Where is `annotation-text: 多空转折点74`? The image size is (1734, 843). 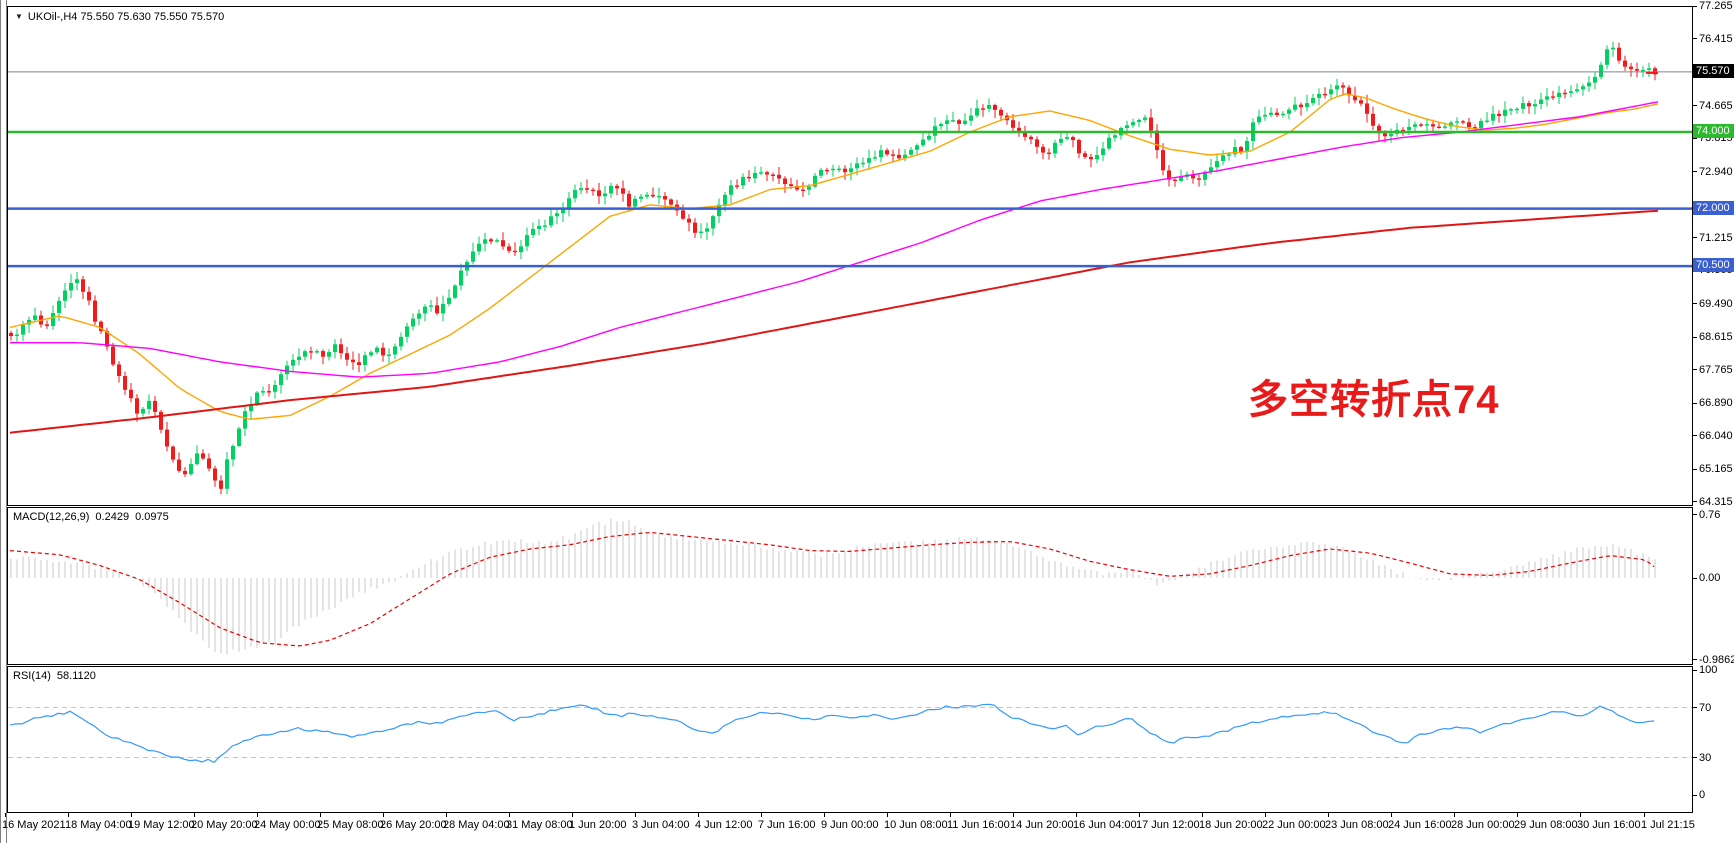
annotation-text: 多空转折点74 is located at coordinates (1374, 400).